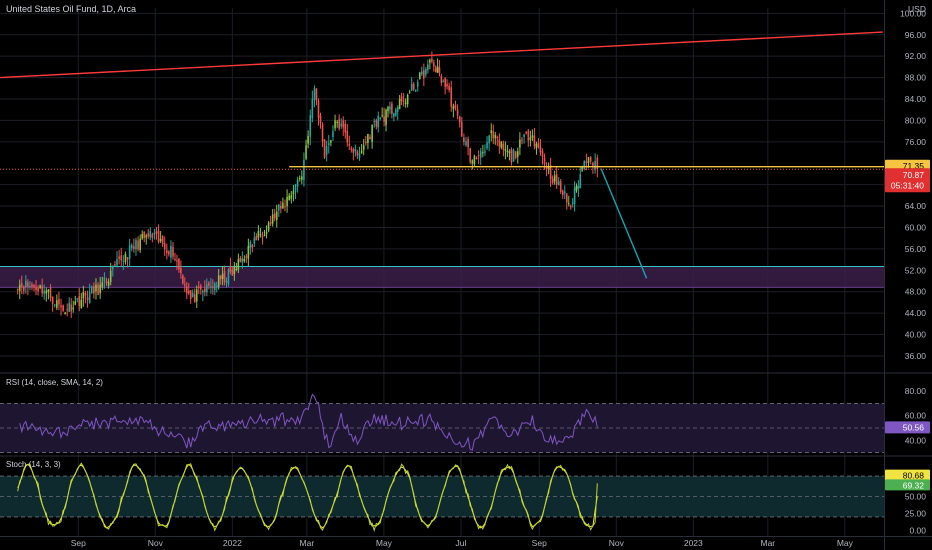  I want to click on price-tick-label: 40.00, so click(916, 335).